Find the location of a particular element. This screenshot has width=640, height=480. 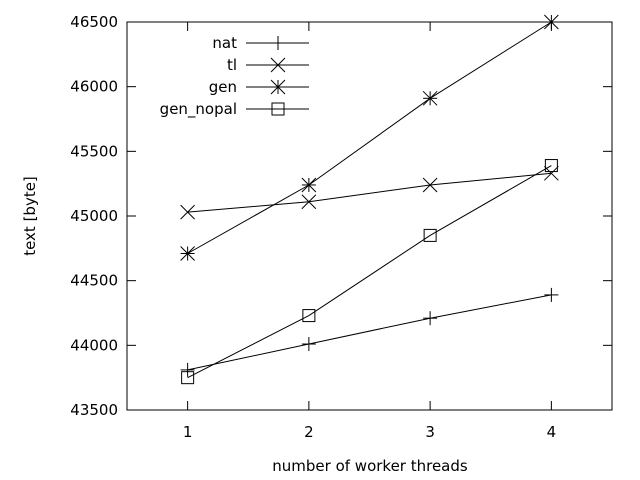

x-tick-label: 1 is located at coordinates (188, 432).